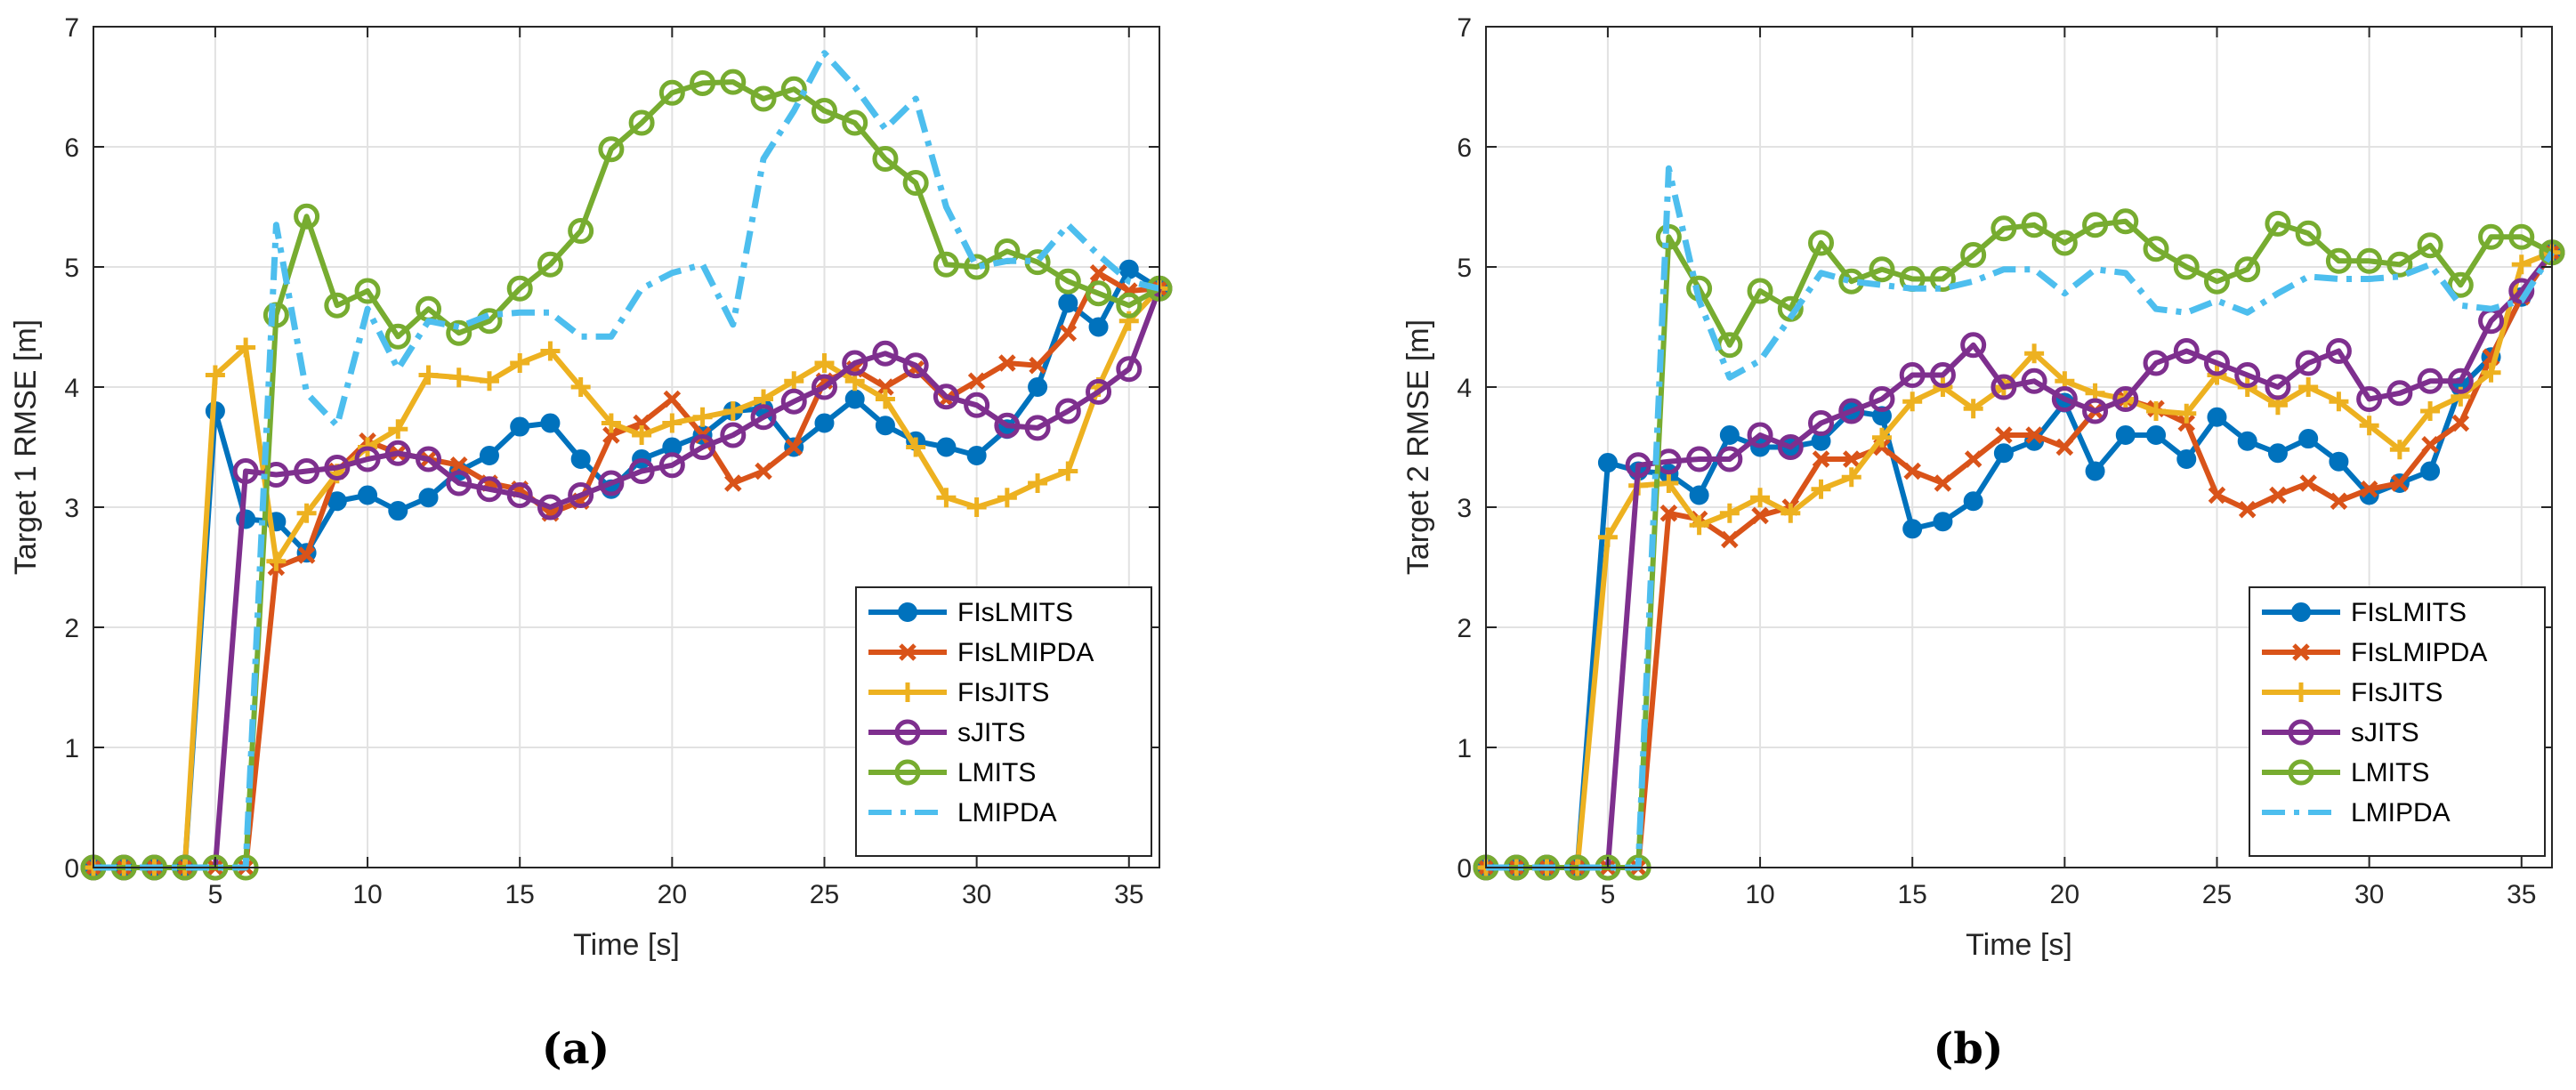 This screenshot has height=1090, width=2576. I want to click on x-tick-label: 15, so click(520, 894).